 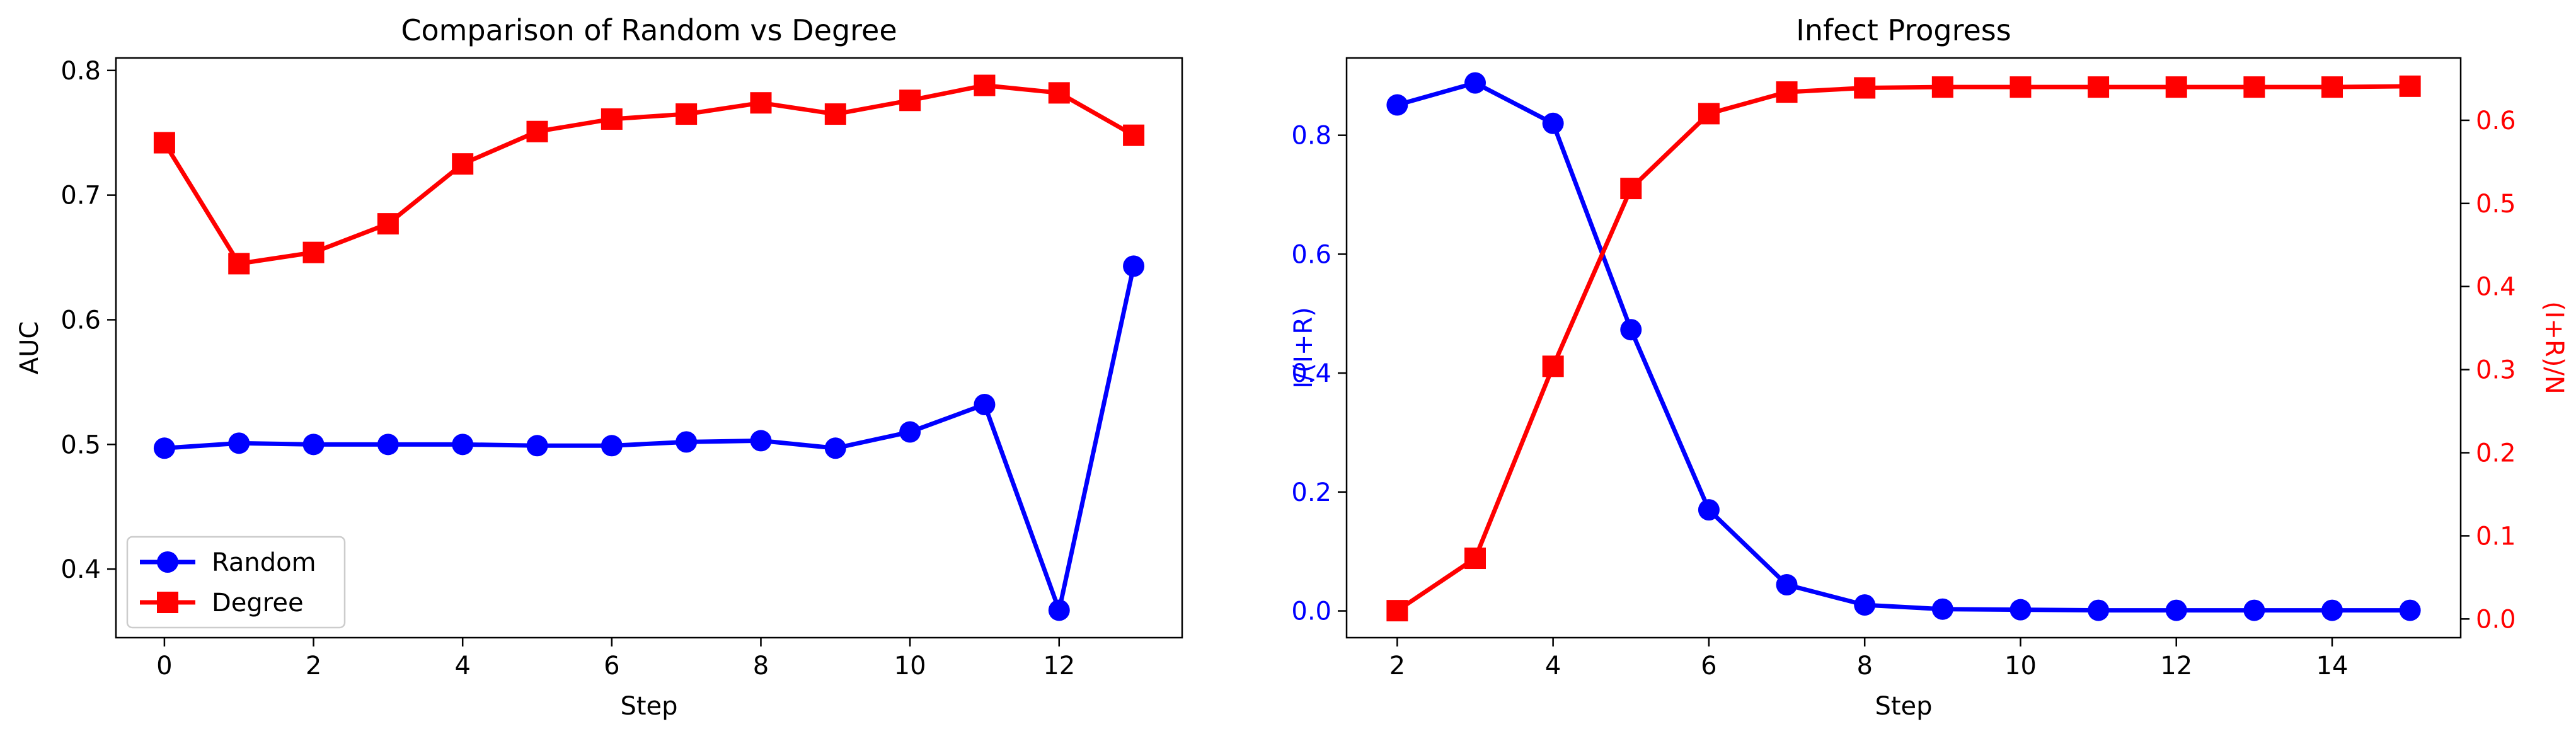 What do you see at coordinates (2496, 536) in the screenshot?
I see `right-y-tick-label: 0.1` at bounding box center [2496, 536].